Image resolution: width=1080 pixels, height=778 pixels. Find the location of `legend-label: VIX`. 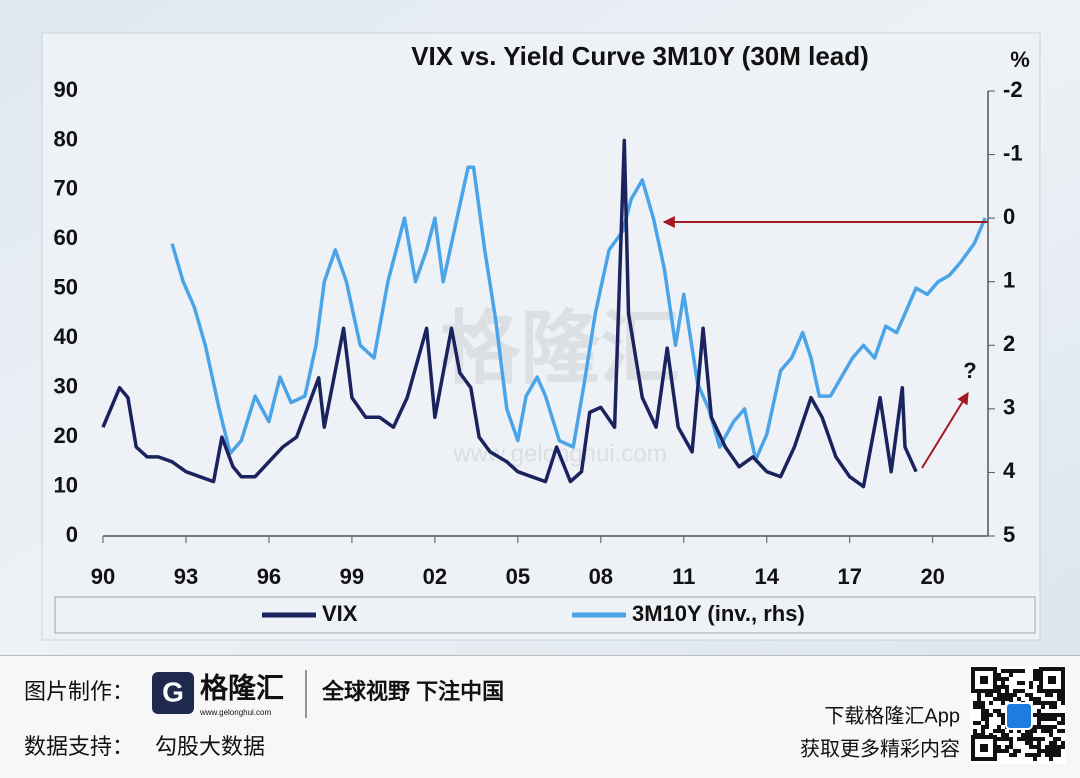

legend-label: VIX is located at coordinates (340, 613).